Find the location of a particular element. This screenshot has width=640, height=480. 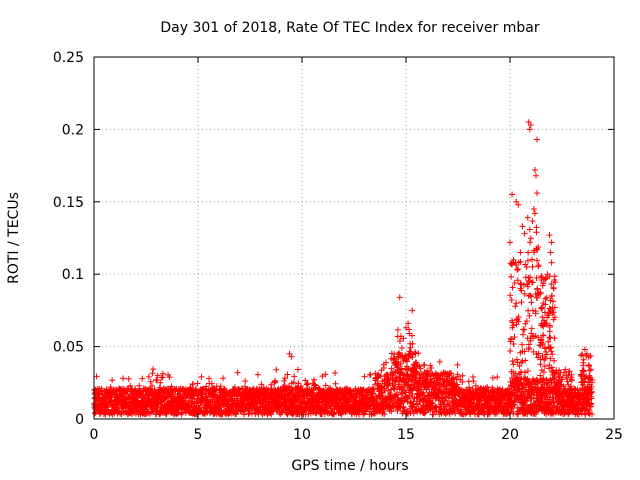

x-tick-label: 20 is located at coordinates (510, 435).